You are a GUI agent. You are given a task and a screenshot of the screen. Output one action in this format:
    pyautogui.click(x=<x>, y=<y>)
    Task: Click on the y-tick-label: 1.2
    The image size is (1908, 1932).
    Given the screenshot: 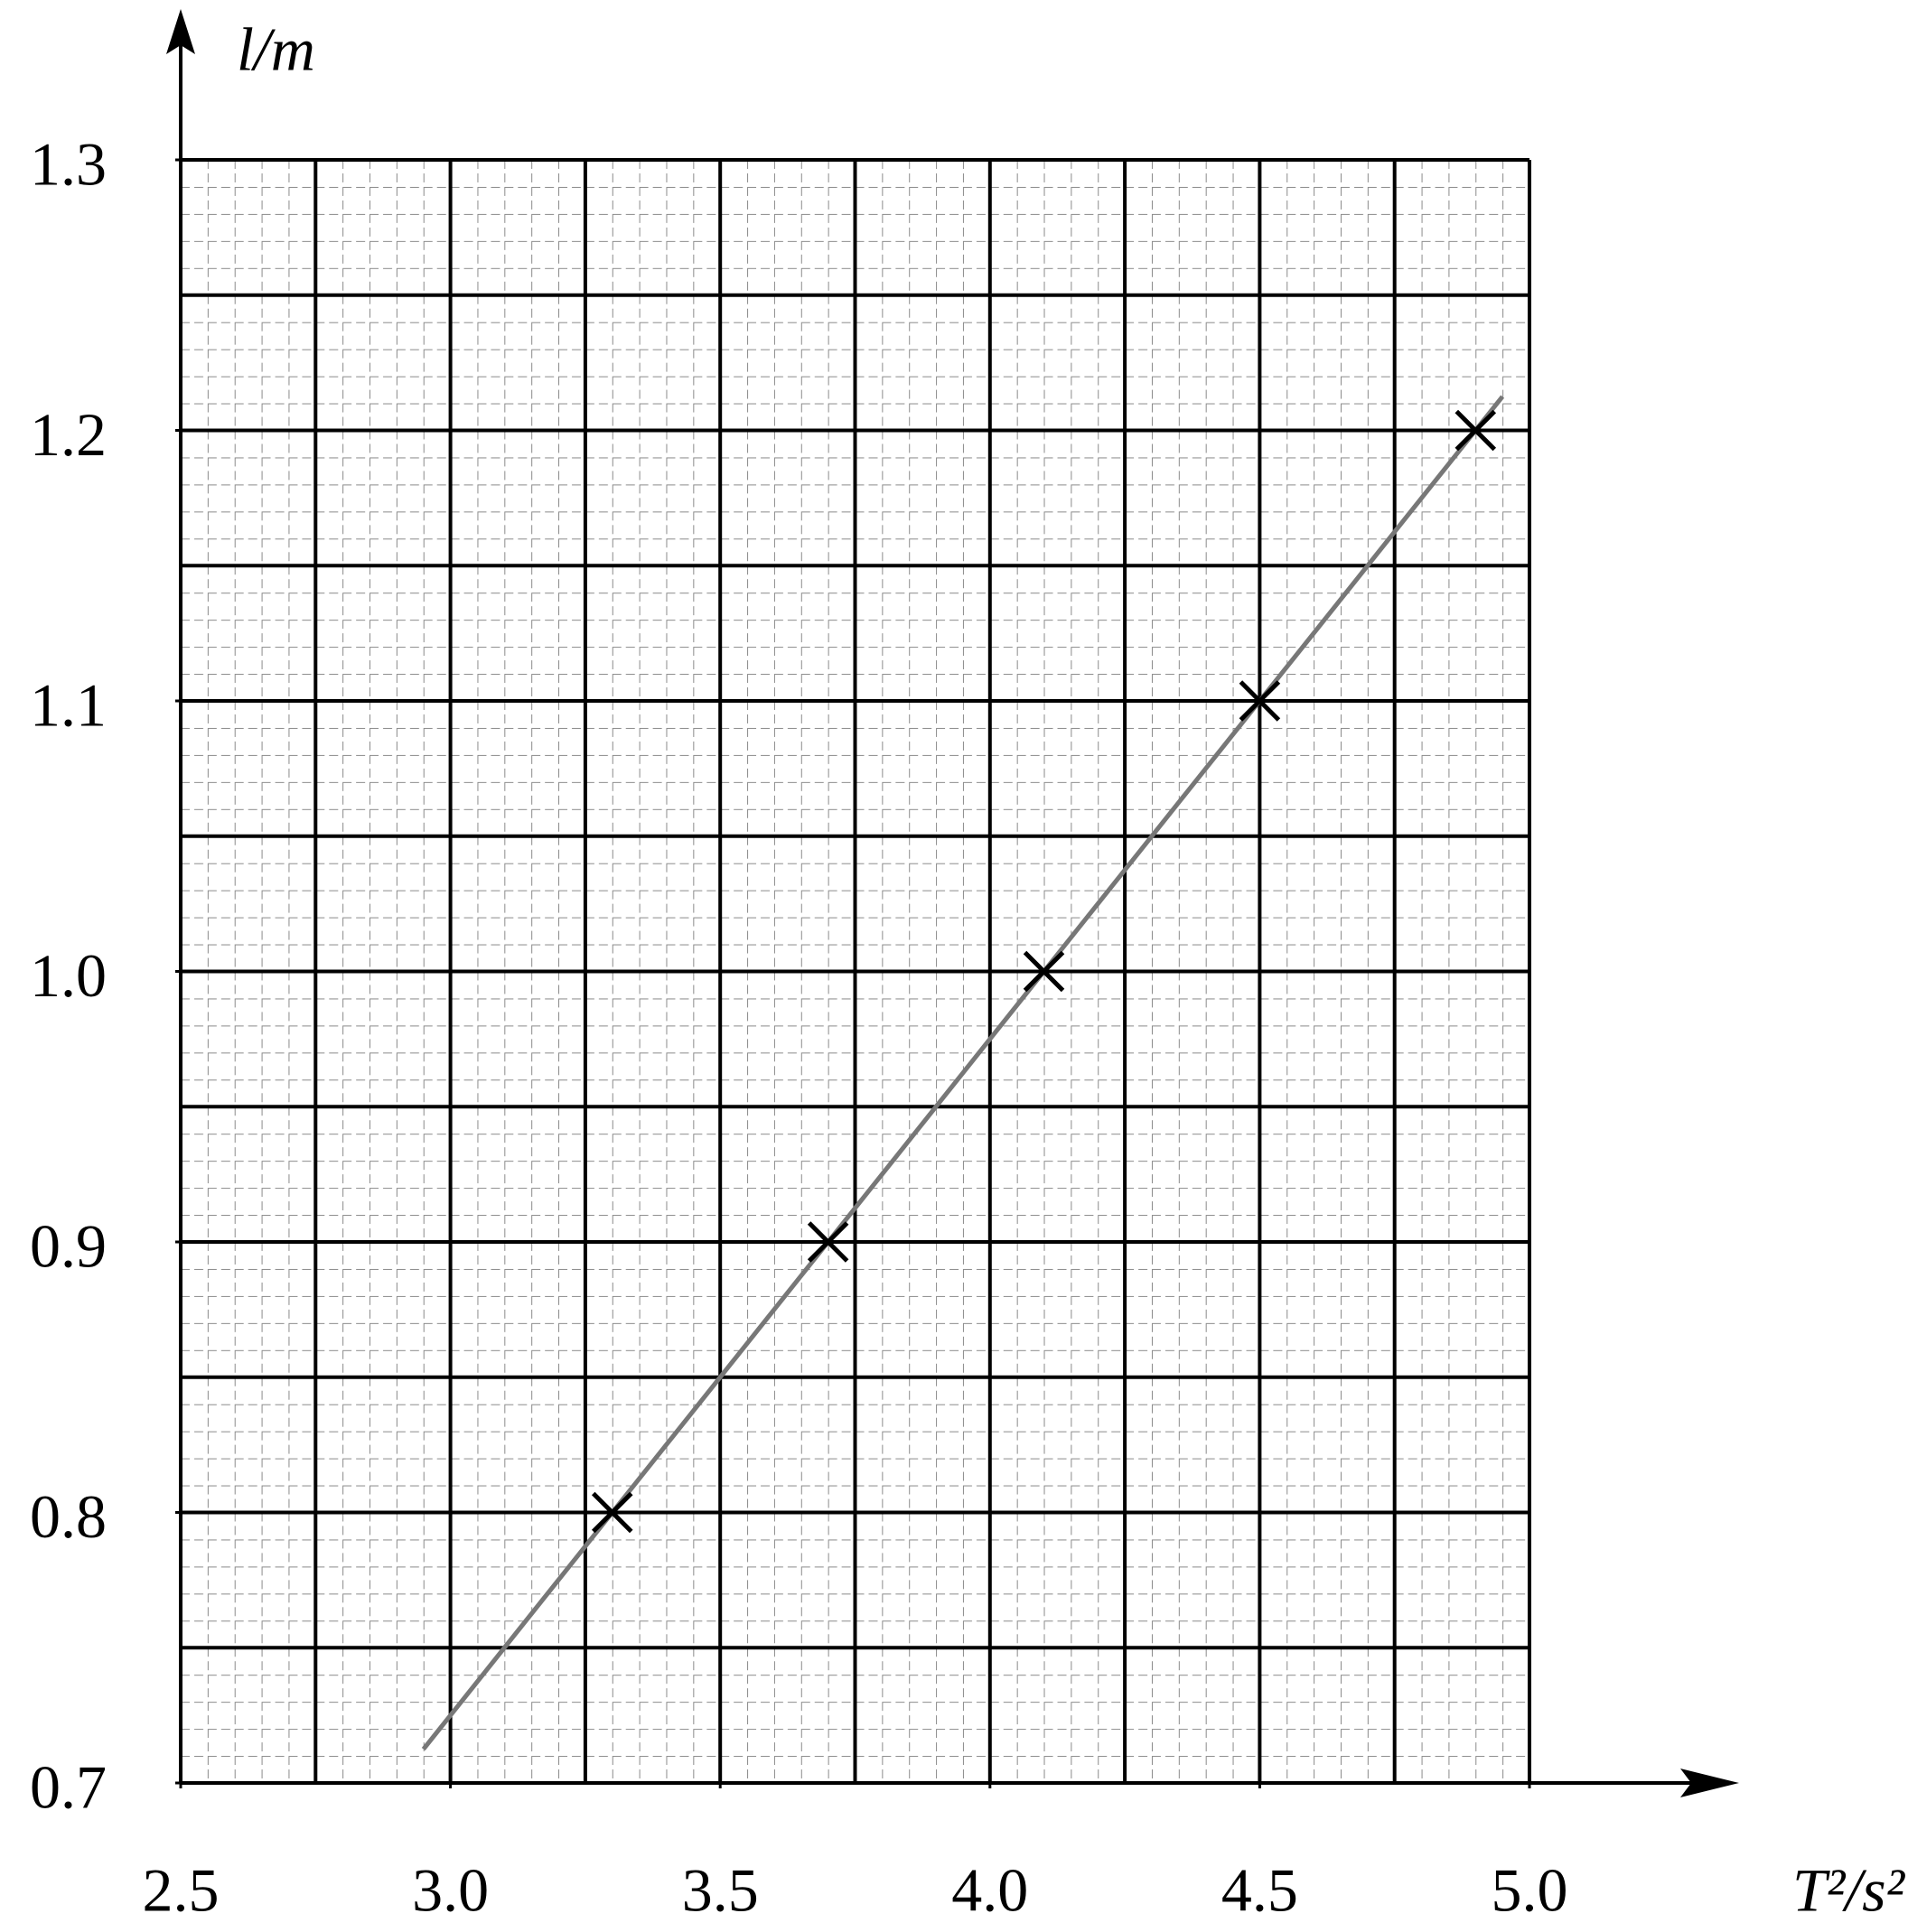 What is the action you would take?
    pyautogui.click(x=68, y=434)
    